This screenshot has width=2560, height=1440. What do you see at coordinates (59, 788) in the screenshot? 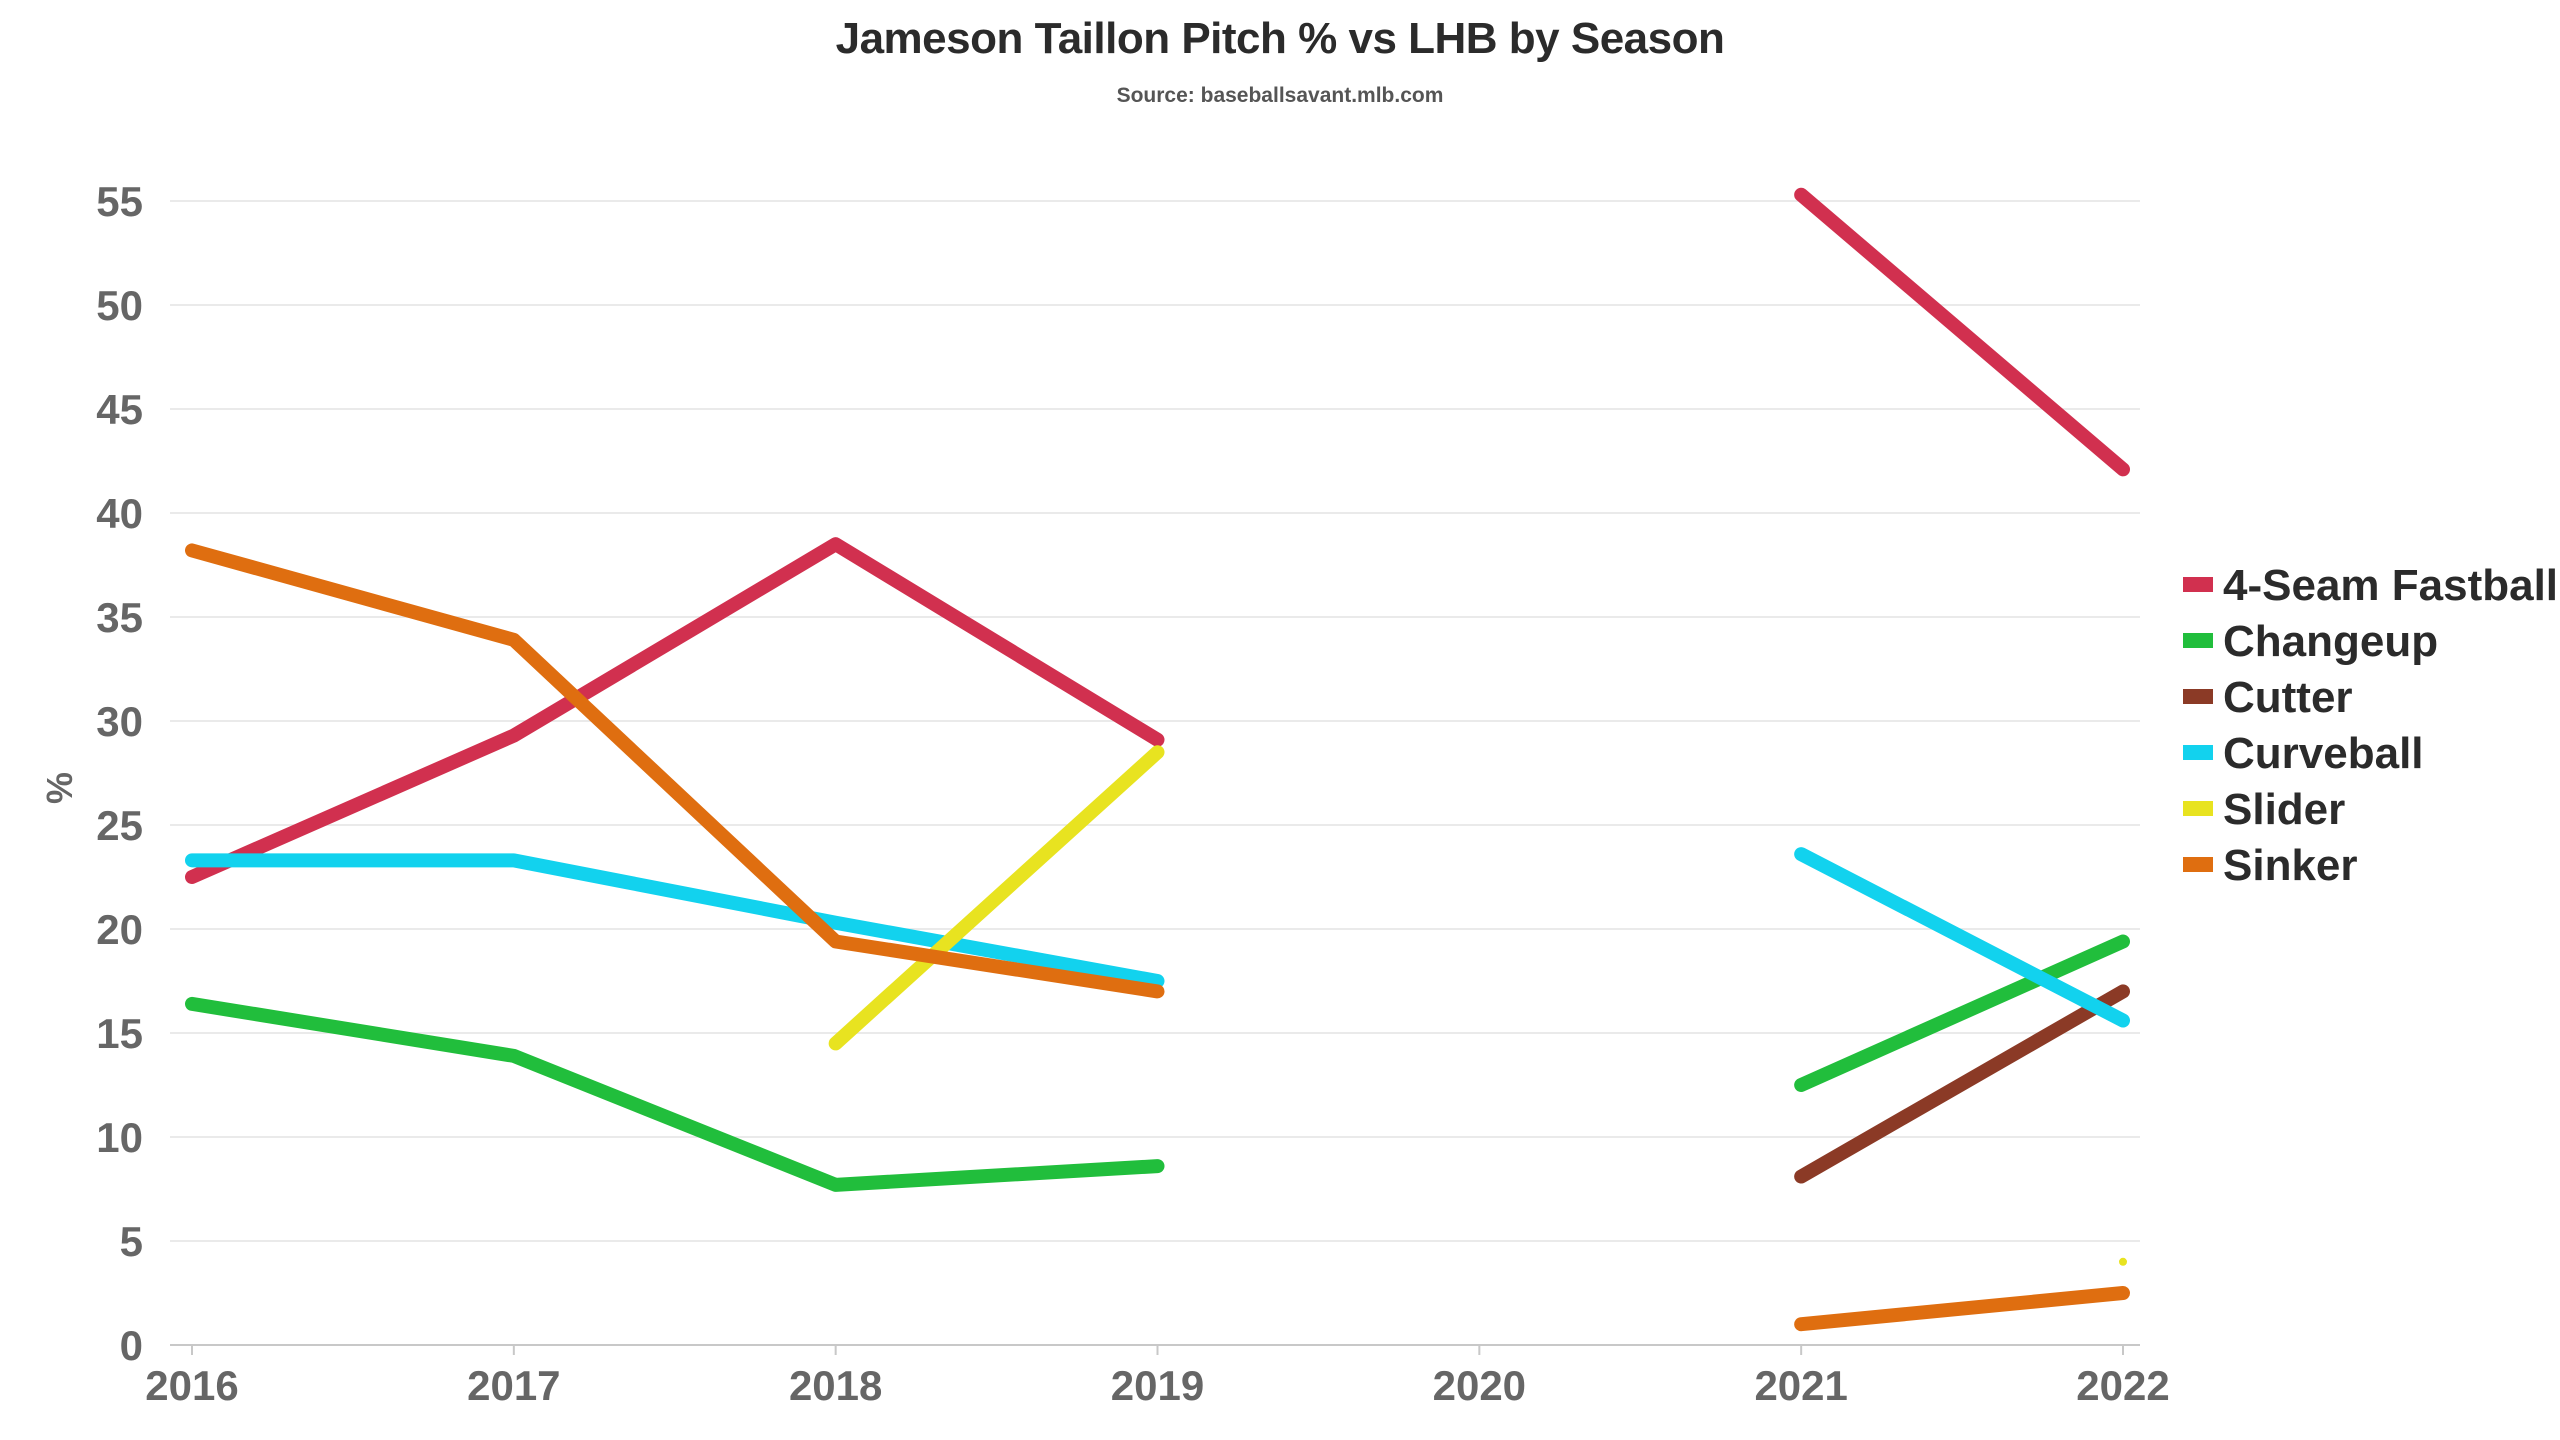
I see `y-axis-label: %` at bounding box center [59, 788].